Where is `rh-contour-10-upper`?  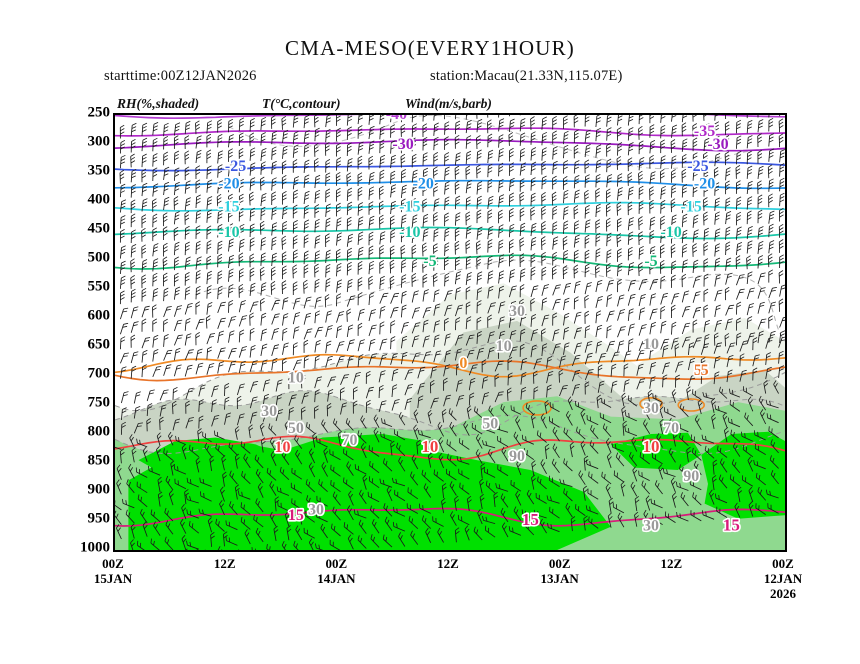 rh-contour-10-upper is located at coordinates (490, 300).